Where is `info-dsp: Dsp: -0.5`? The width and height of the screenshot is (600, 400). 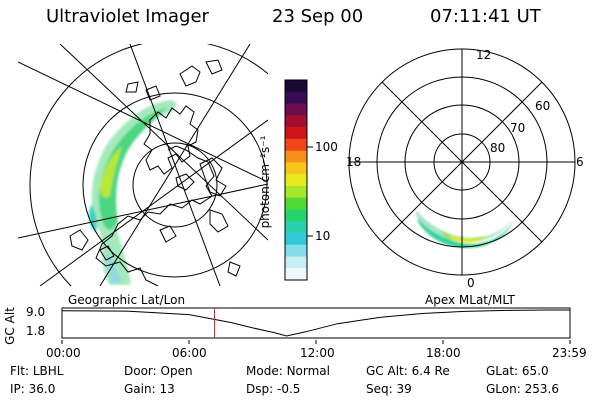
info-dsp: Dsp: -0.5 is located at coordinates (273, 389).